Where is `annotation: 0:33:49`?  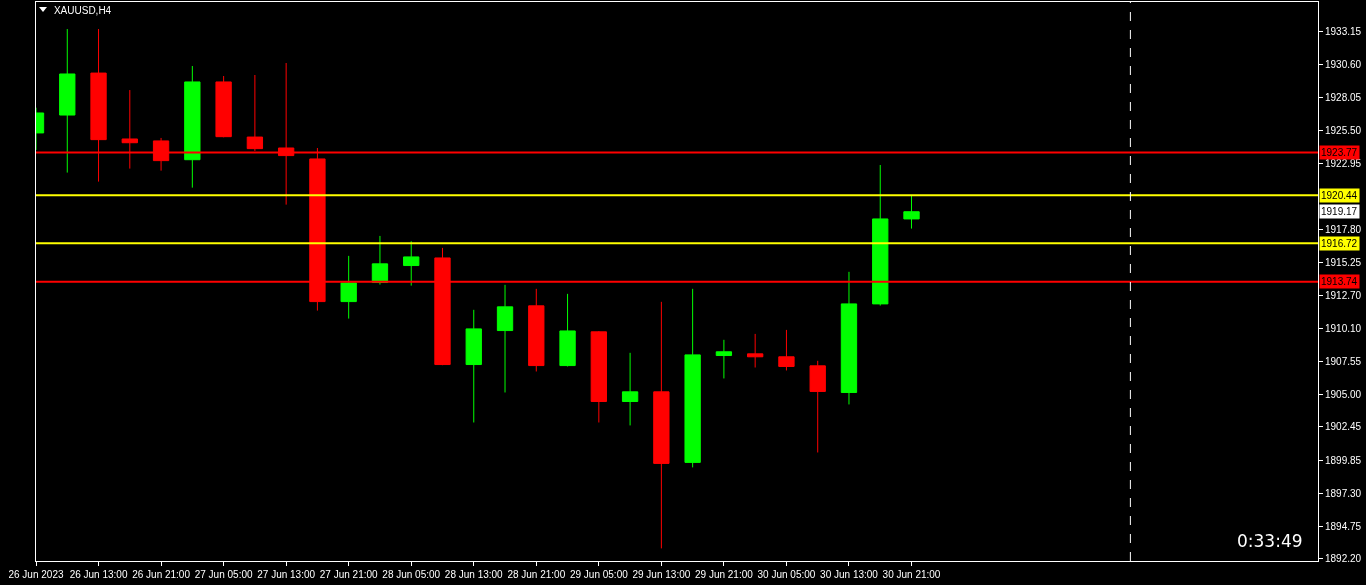
annotation: 0:33:49 is located at coordinates (1270, 541).